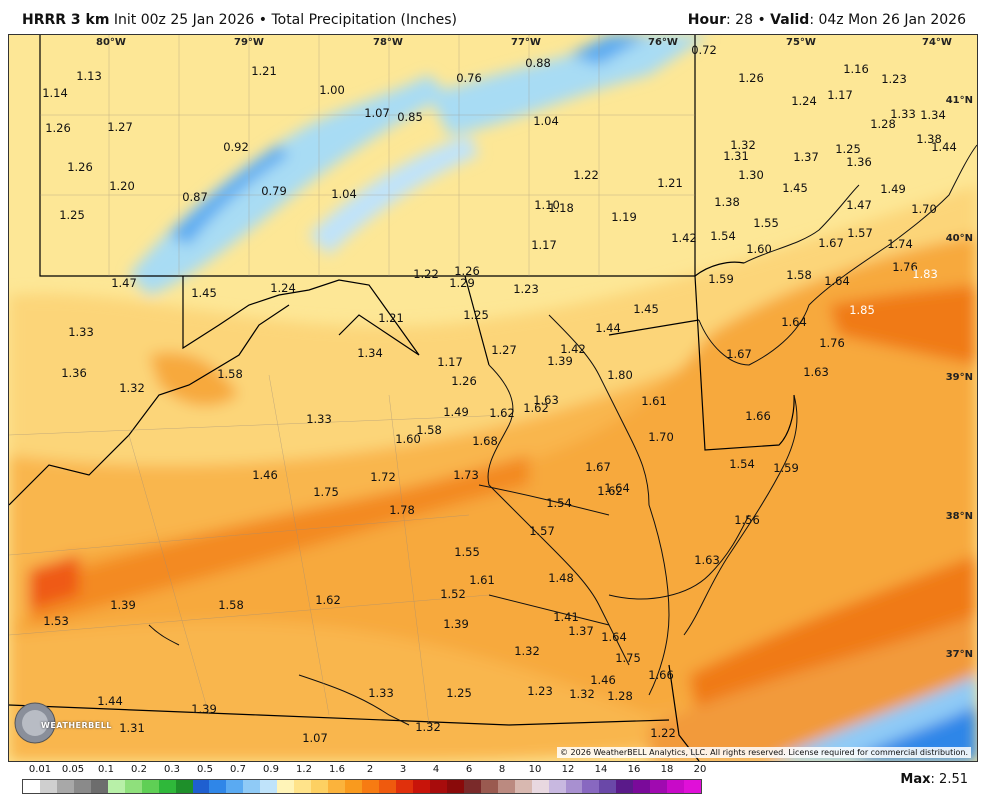 The height and width of the screenshot is (808, 984). I want to click on precip-value: 1.24, so click(804, 101).